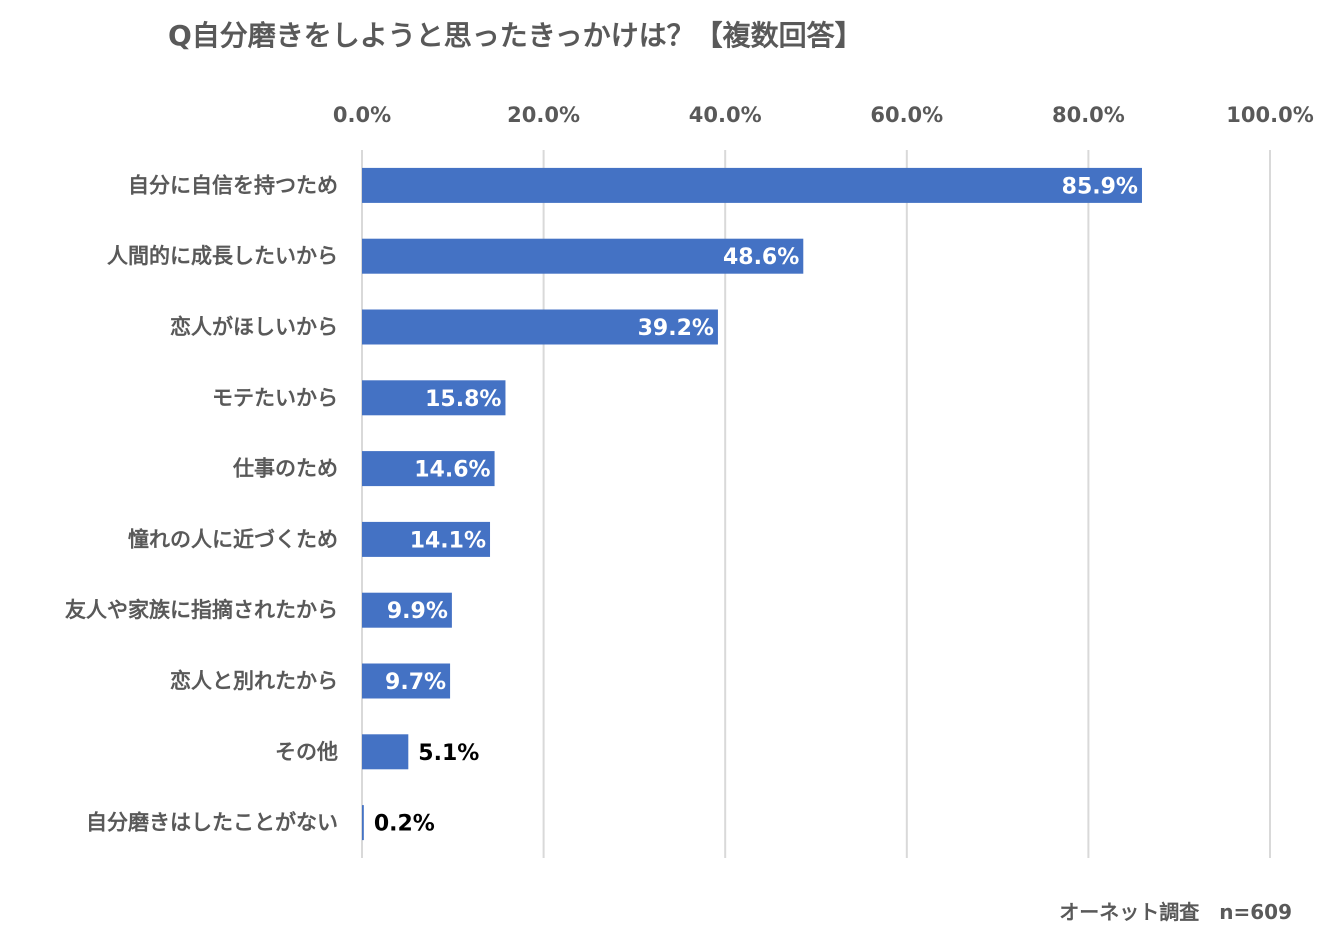 The height and width of the screenshot is (940, 1334). I want to click on value-label: 48.6%, so click(761, 257).